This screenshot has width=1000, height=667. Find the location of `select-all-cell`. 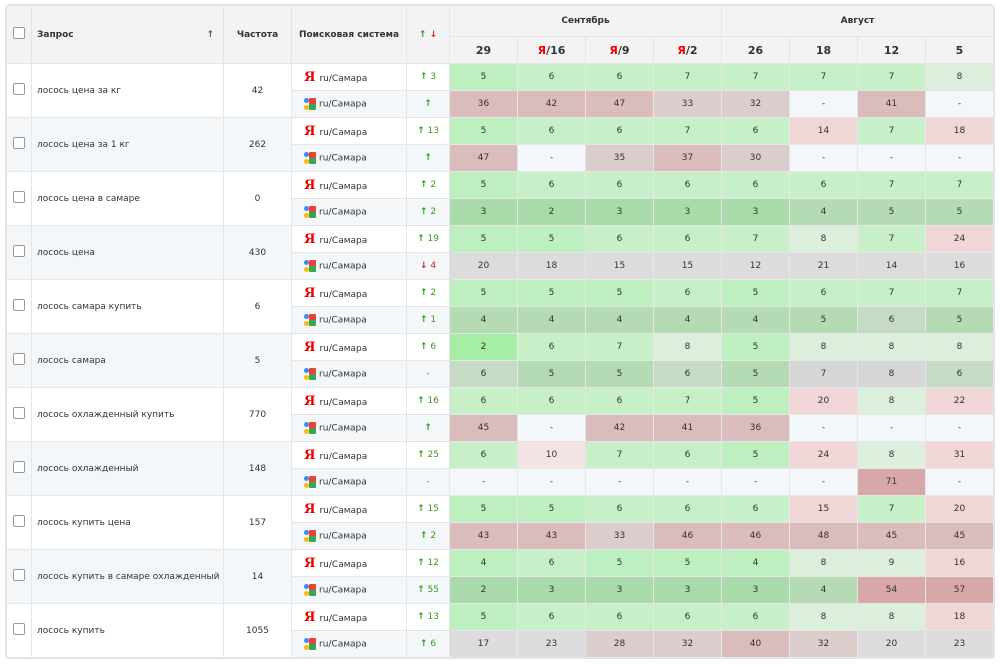

select-all-cell is located at coordinates (19, 34).